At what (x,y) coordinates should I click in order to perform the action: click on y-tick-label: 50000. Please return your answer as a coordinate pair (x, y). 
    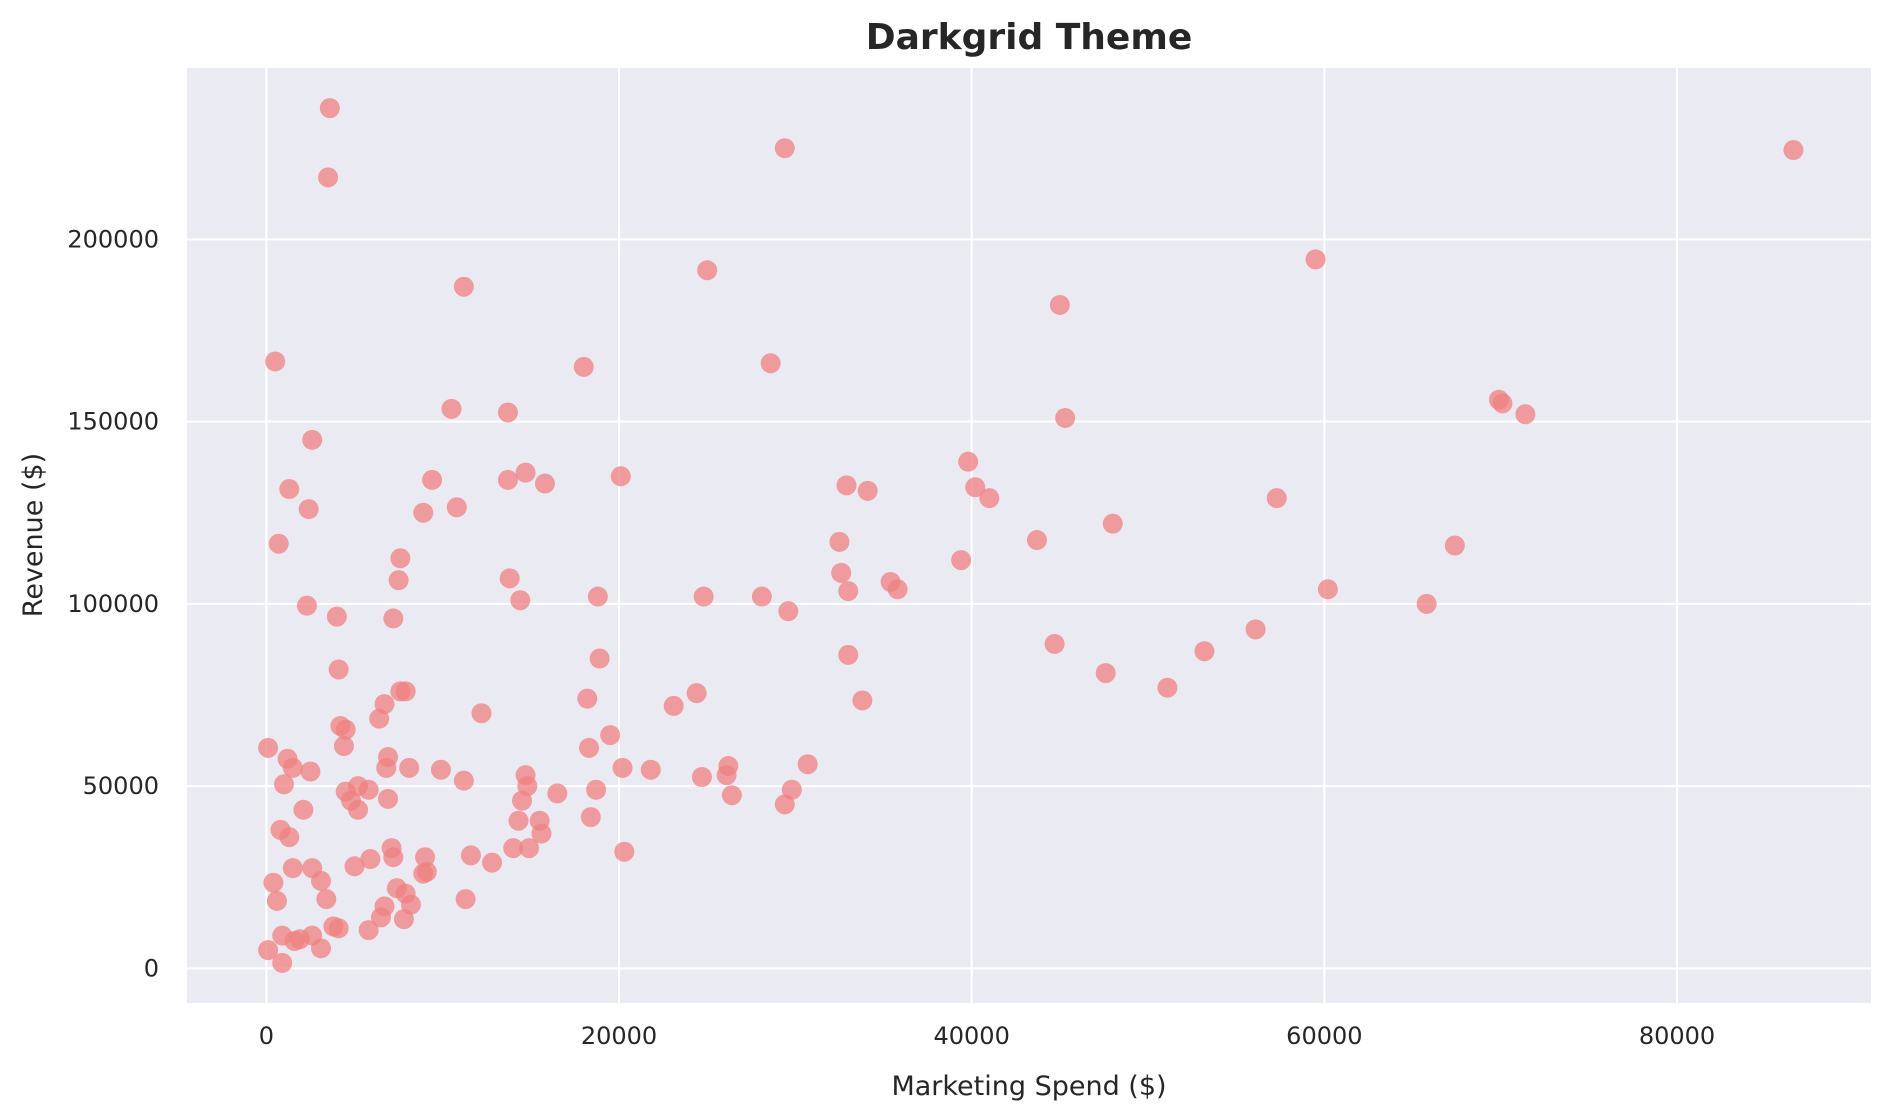
    Looking at the image, I should click on (121, 786).